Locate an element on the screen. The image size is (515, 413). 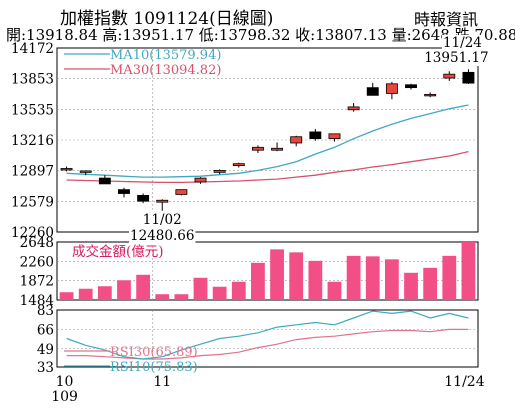
price-annotation: 12480.66 is located at coordinates (162, 236).